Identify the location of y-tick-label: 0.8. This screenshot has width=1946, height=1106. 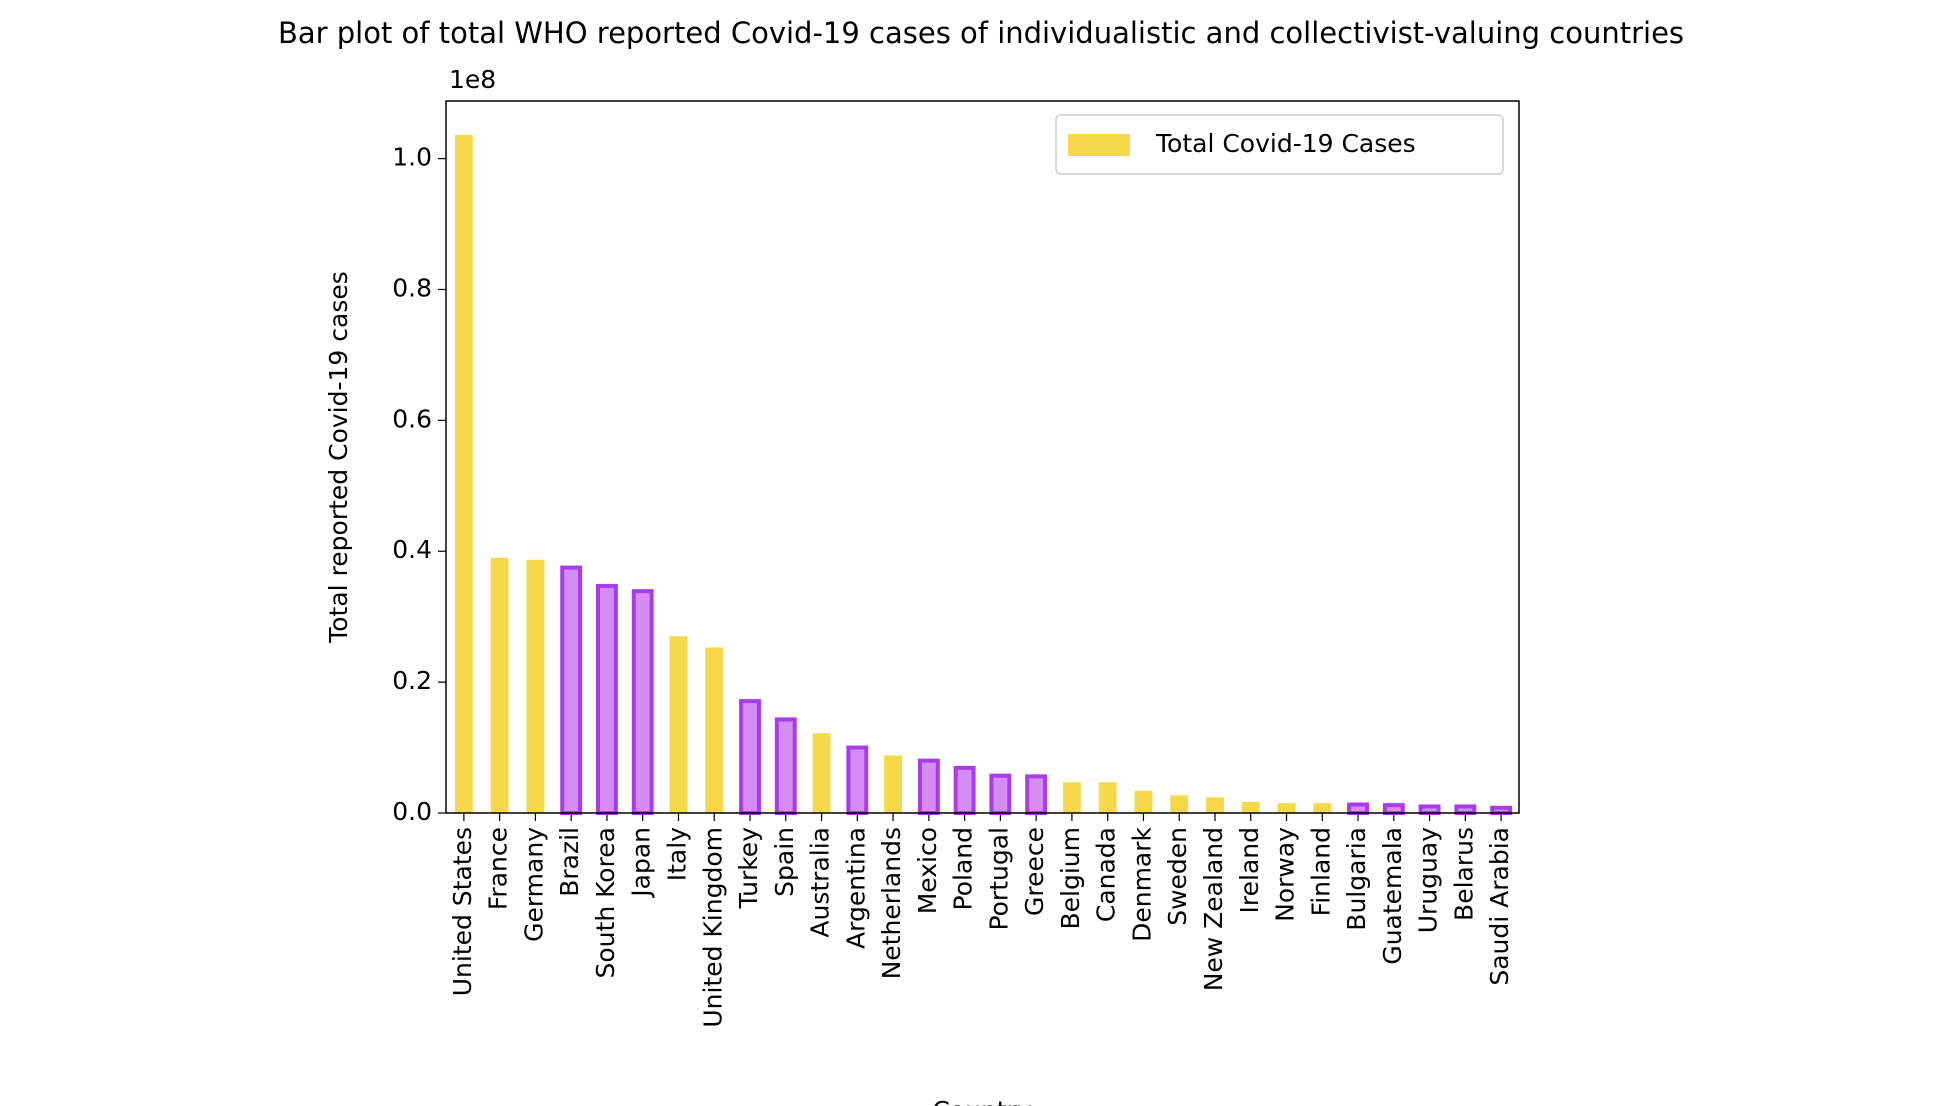
(412, 287).